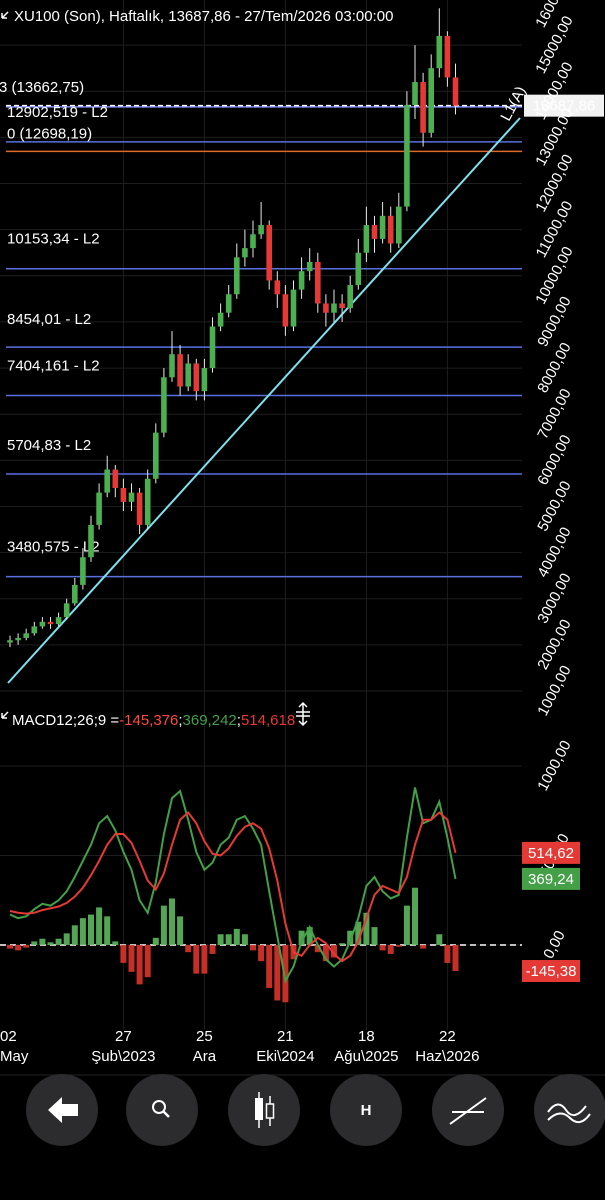 This screenshot has height=1200, width=605. I want to click on macd-header: MACD12;26;9 =-145,376;369,242;514,618, so click(153, 720).